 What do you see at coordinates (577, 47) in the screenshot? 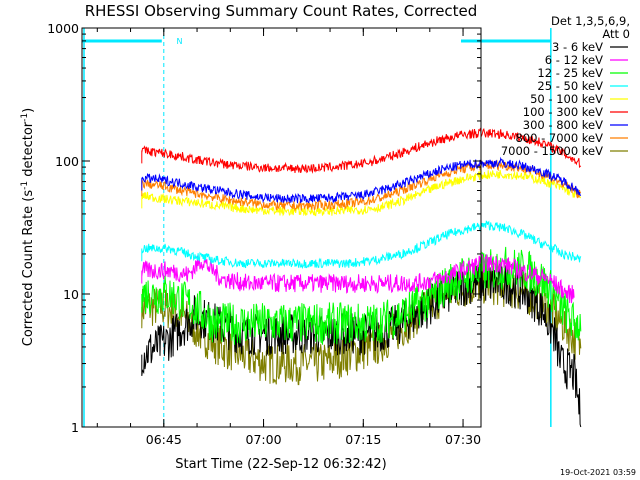
I see `legend-entry-label: 3 - 6 keV` at bounding box center [577, 47].